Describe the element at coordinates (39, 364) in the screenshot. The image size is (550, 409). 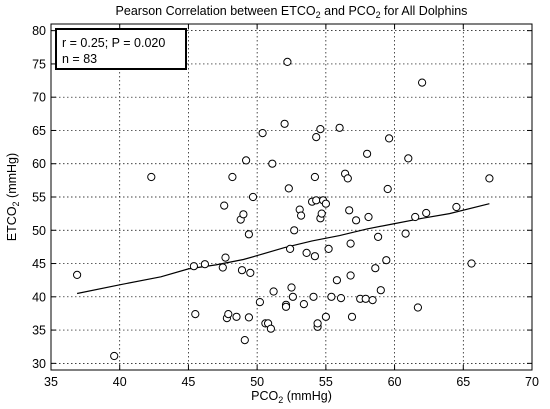
I see `y-tick-label: 30` at that location.